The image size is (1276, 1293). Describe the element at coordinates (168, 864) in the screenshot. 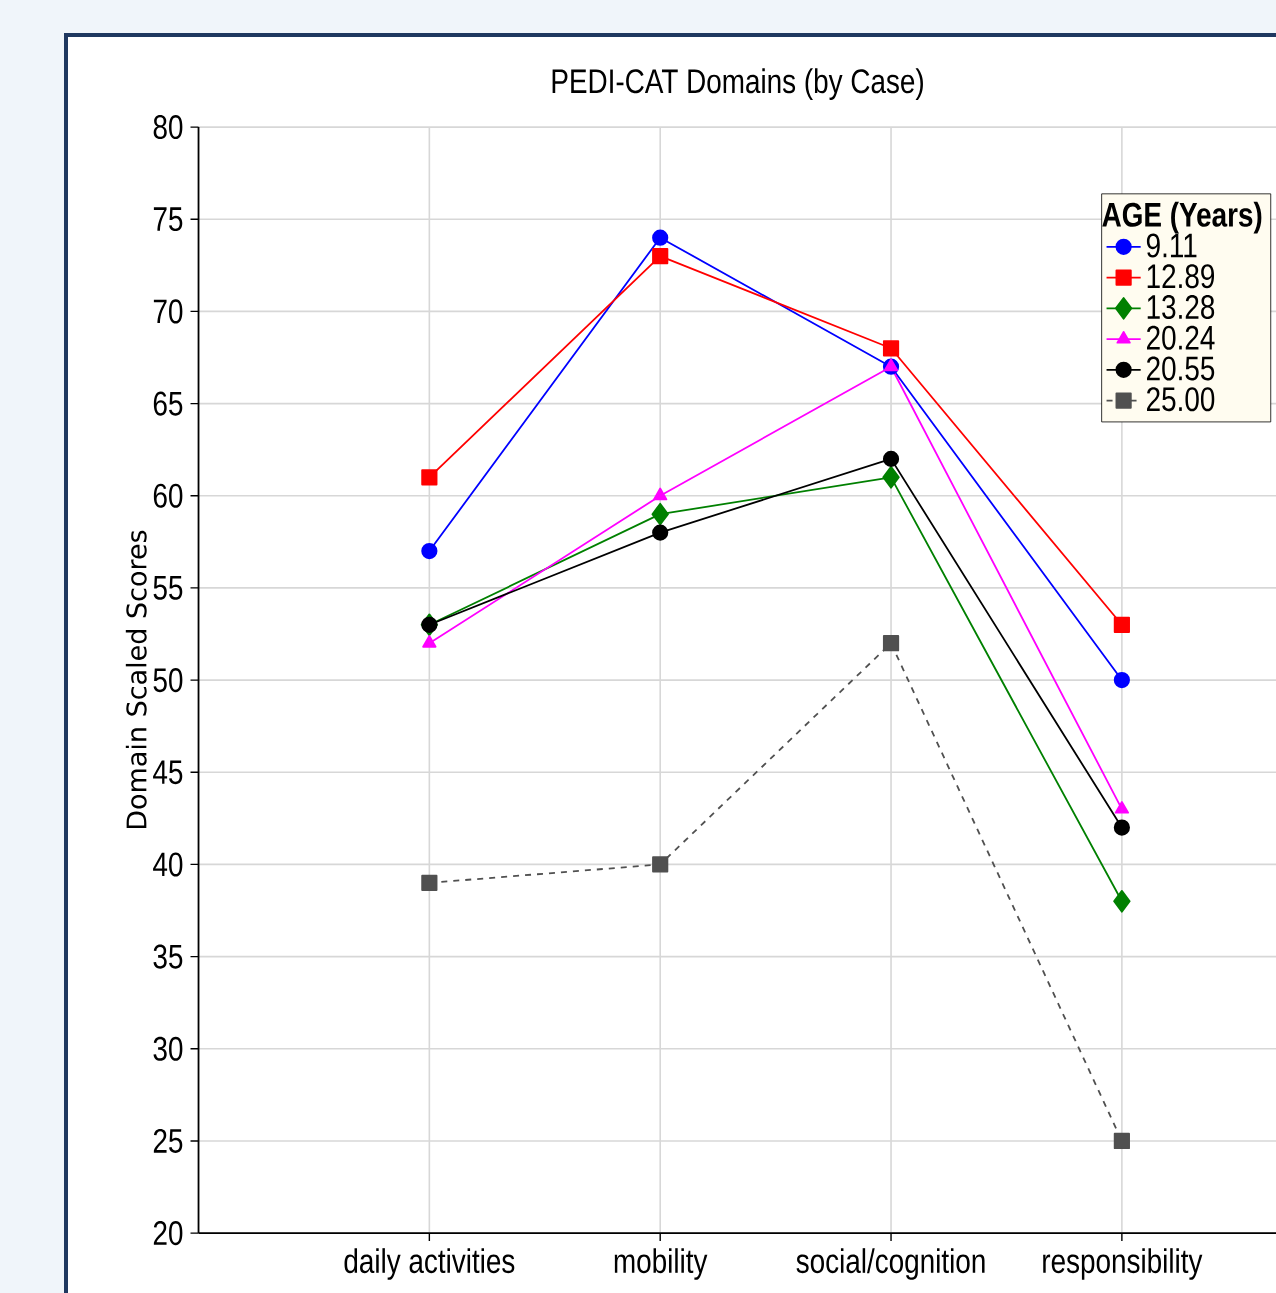

I see `y-tick-label: 40` at that location.